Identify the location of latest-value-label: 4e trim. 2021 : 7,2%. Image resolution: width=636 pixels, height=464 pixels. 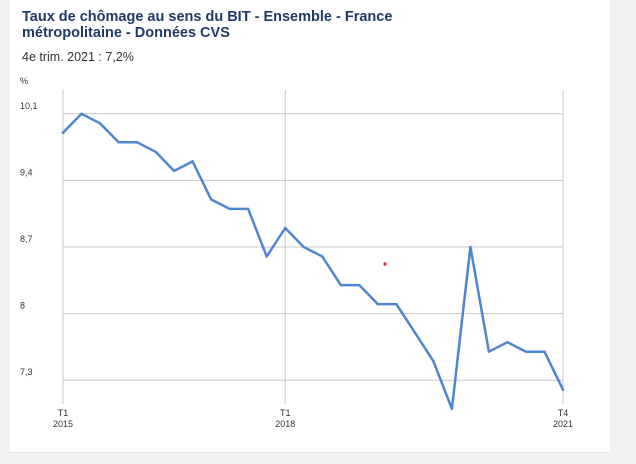
(78, 57).